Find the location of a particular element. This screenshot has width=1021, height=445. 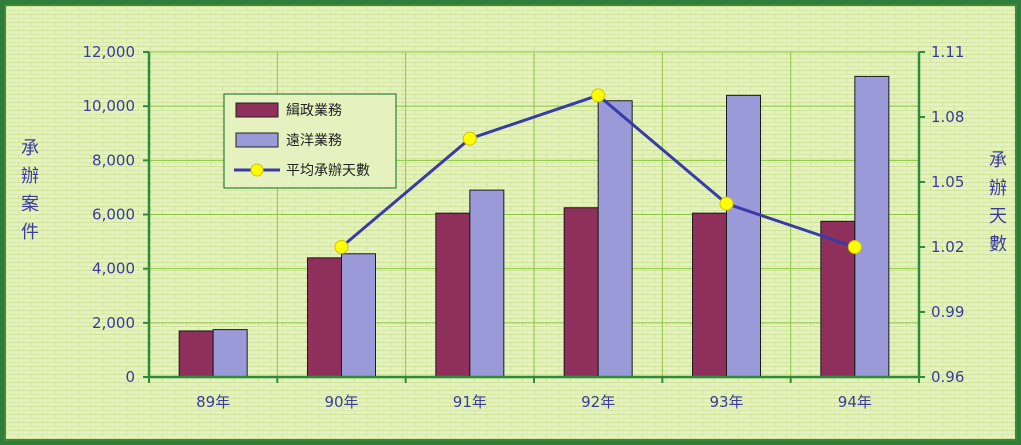

legend-label-series-2: 遠洋業務 is located at coordinates (314, 141).